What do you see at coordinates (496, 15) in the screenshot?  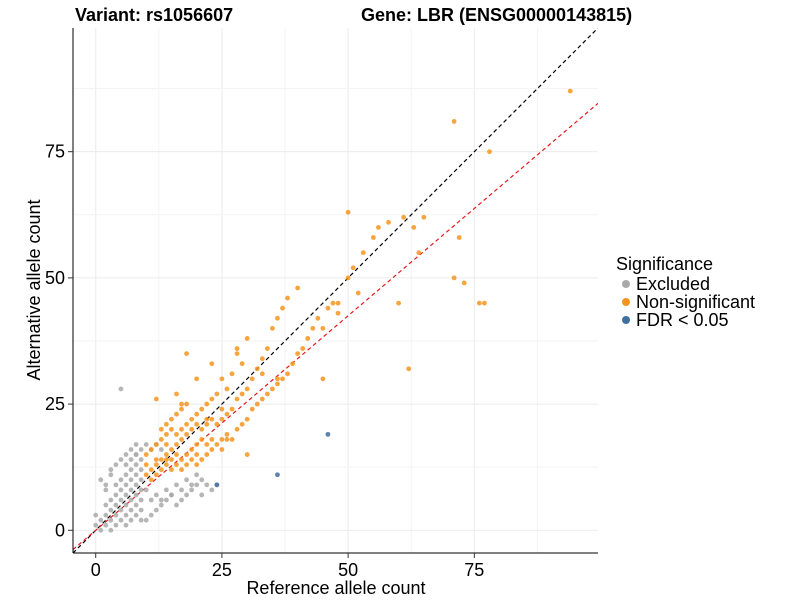 I see `title-gene: Gene: LBR (ENSG00000143815)` at bounding box center [496, 15].